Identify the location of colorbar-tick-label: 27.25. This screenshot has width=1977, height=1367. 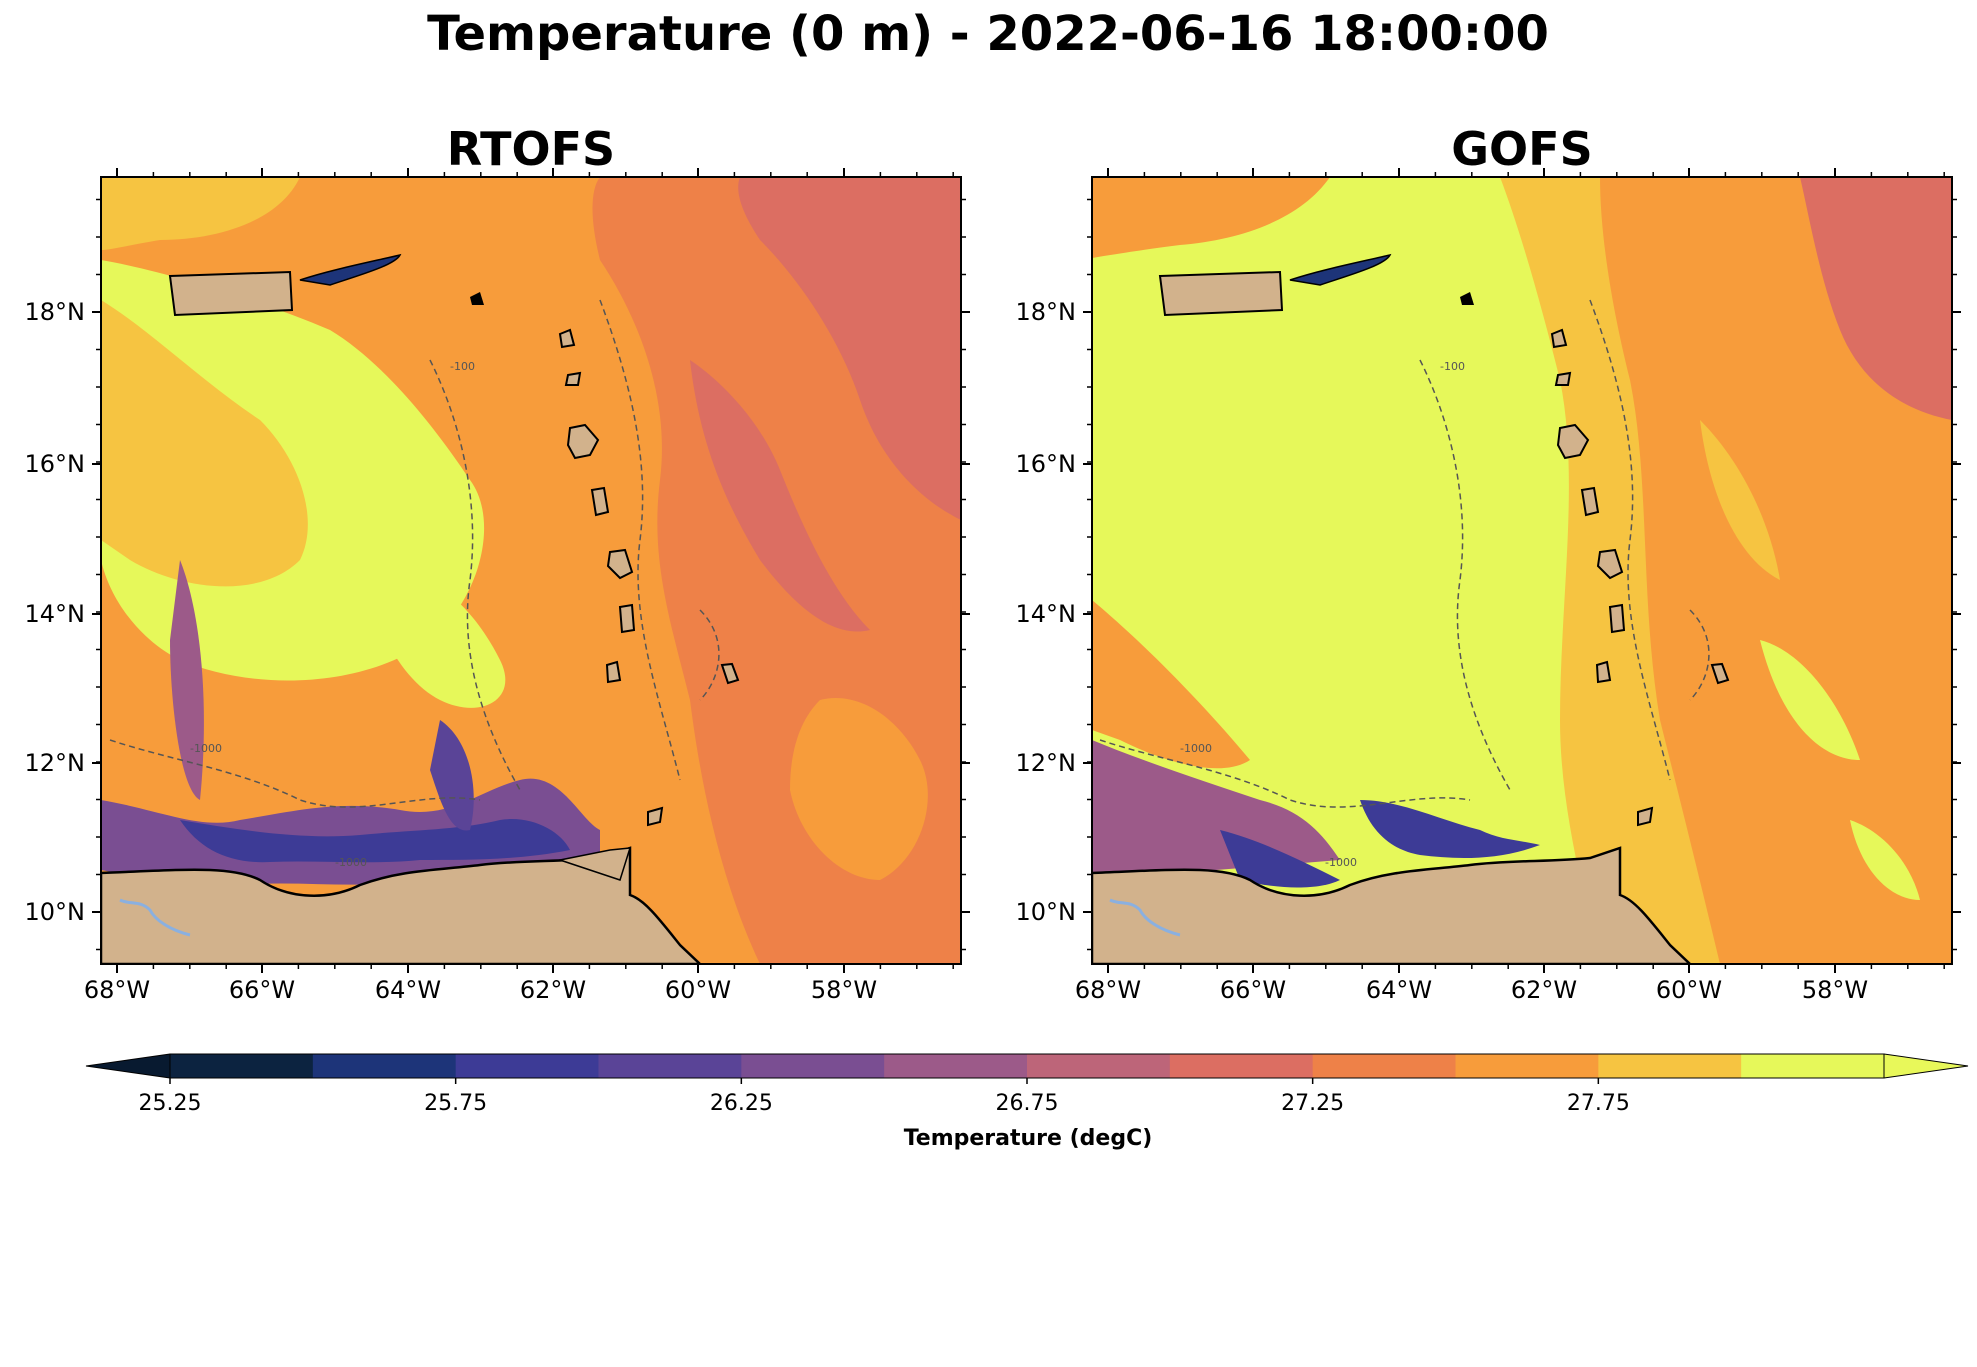
(1312, 1103).